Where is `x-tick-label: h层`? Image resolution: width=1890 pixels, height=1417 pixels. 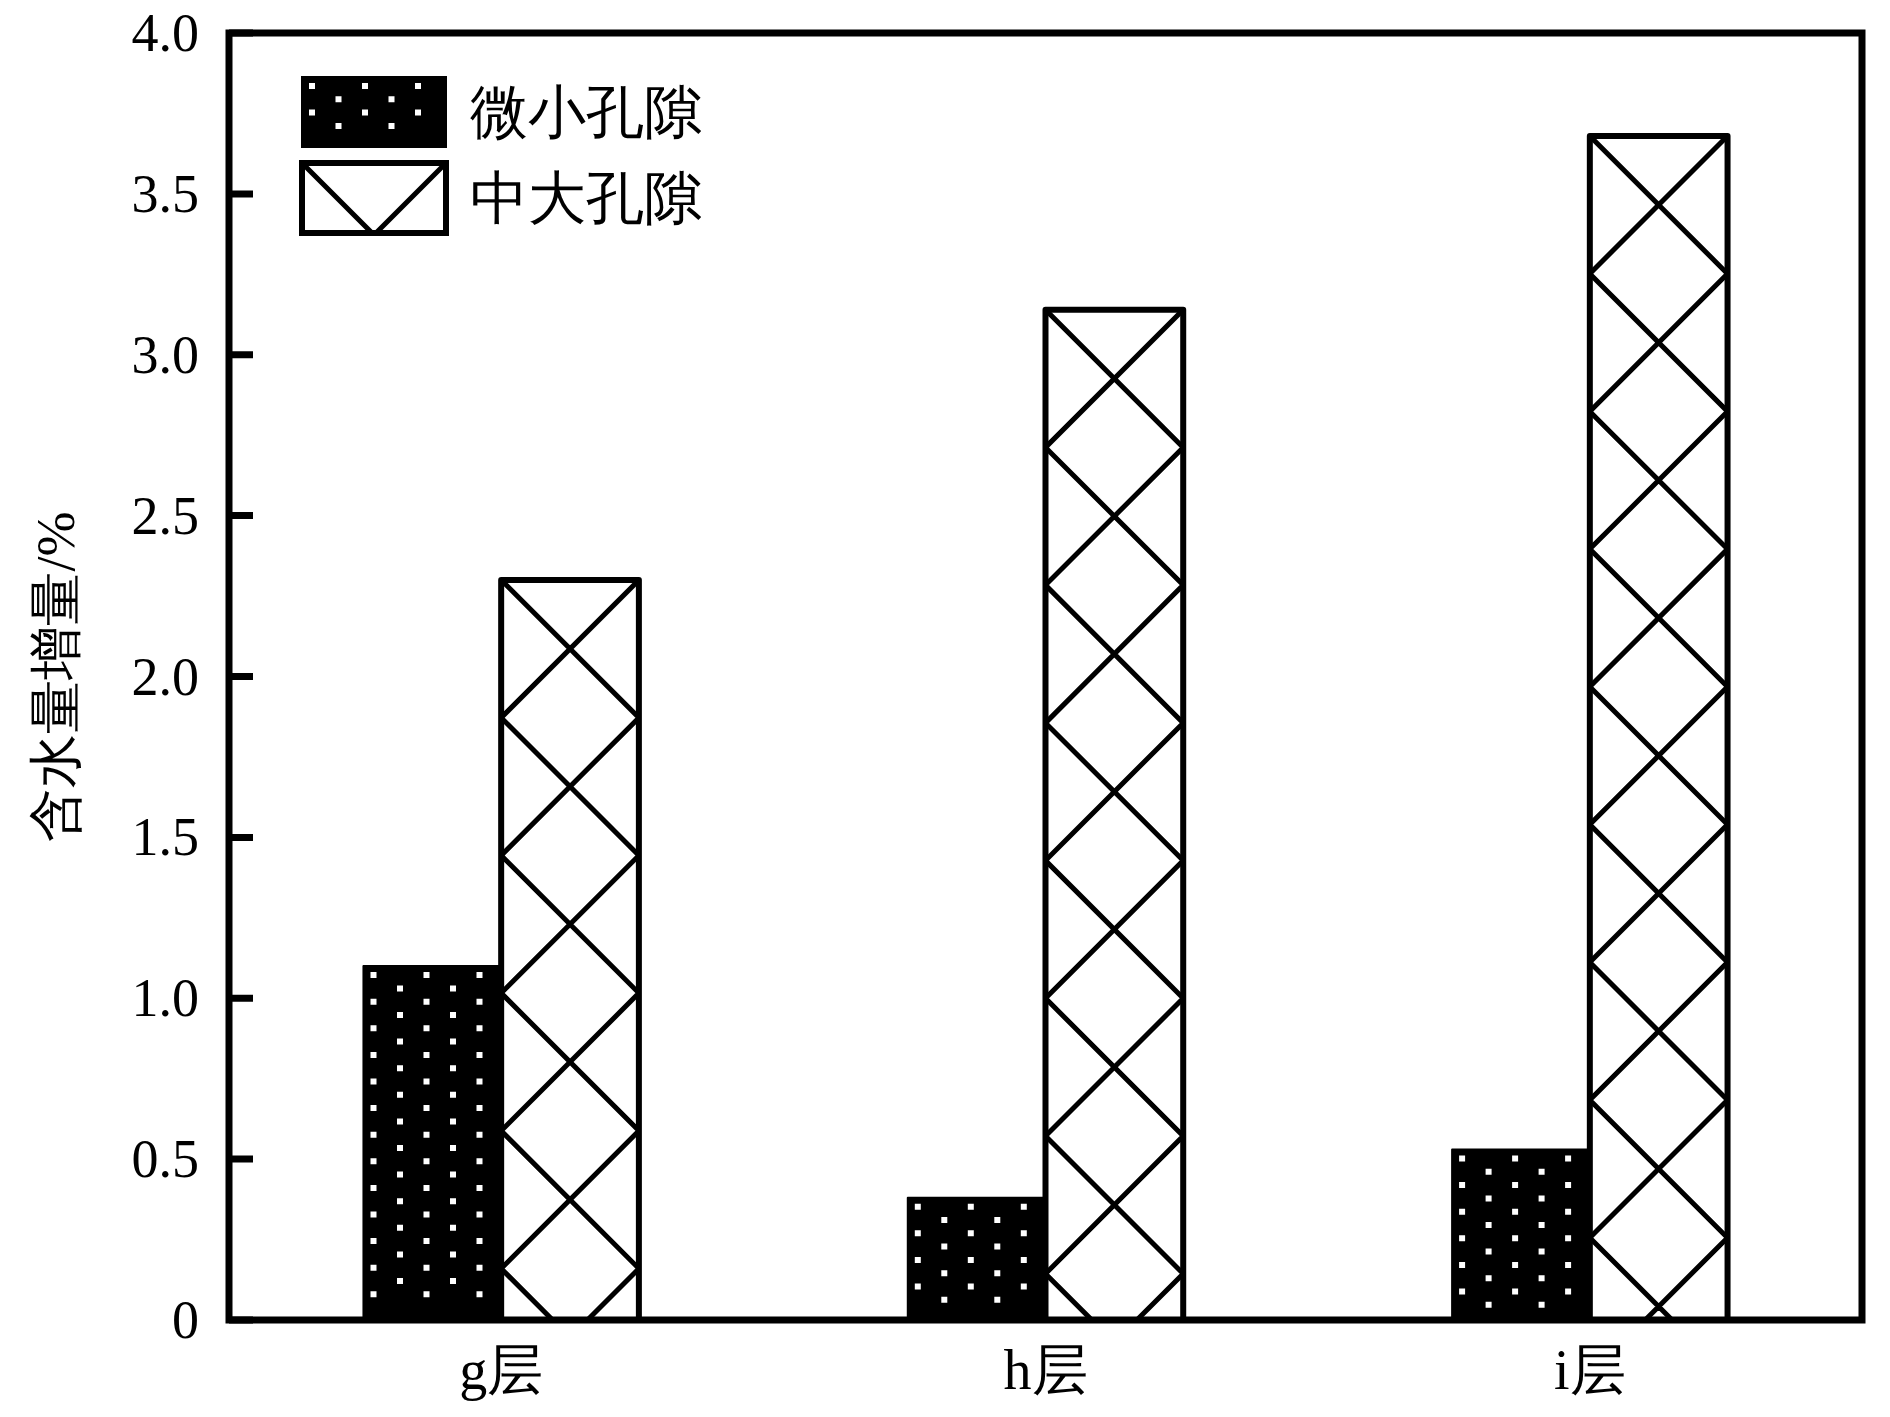 x-tick-label: h层 is located at coordinates (1045, 1370).